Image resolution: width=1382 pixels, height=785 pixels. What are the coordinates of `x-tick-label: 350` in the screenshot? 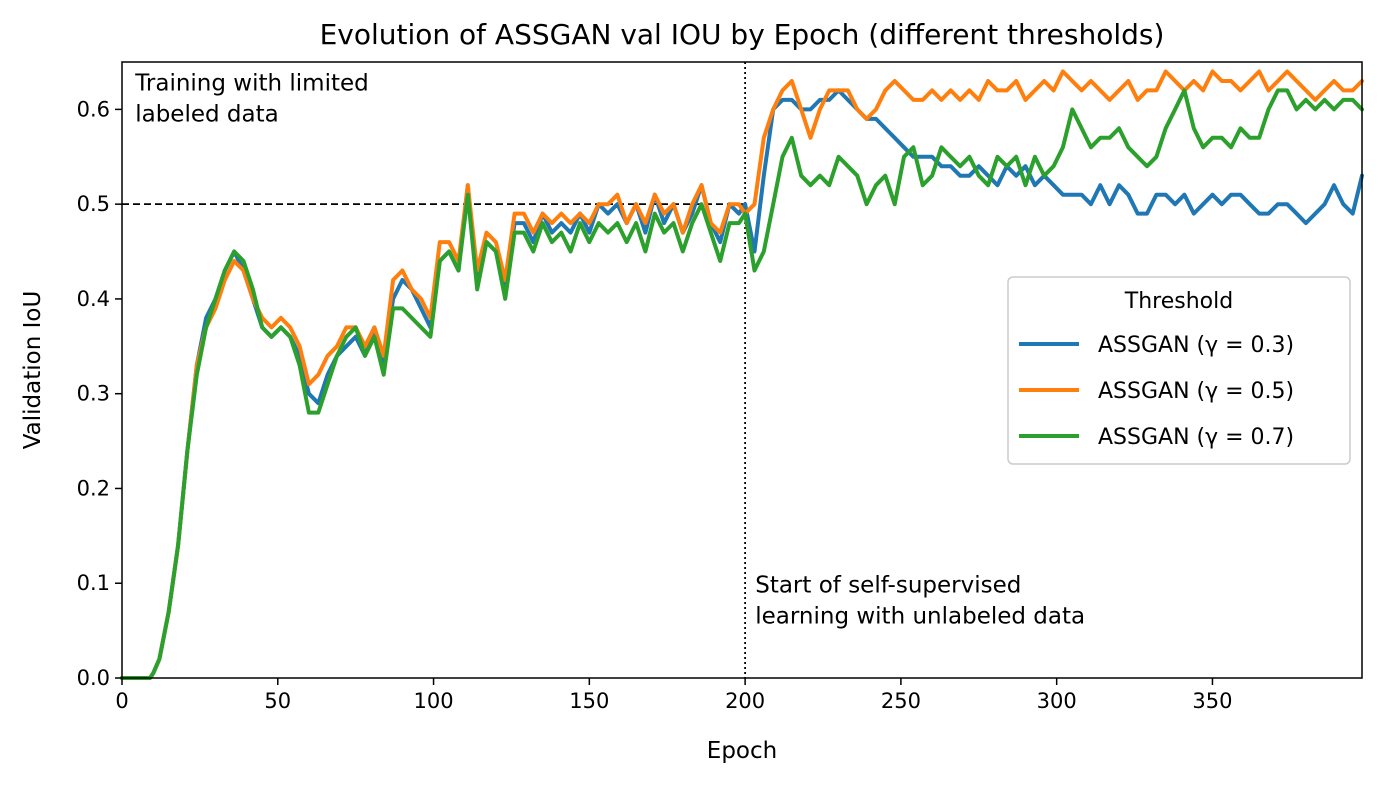 It's located at (1212, 701).